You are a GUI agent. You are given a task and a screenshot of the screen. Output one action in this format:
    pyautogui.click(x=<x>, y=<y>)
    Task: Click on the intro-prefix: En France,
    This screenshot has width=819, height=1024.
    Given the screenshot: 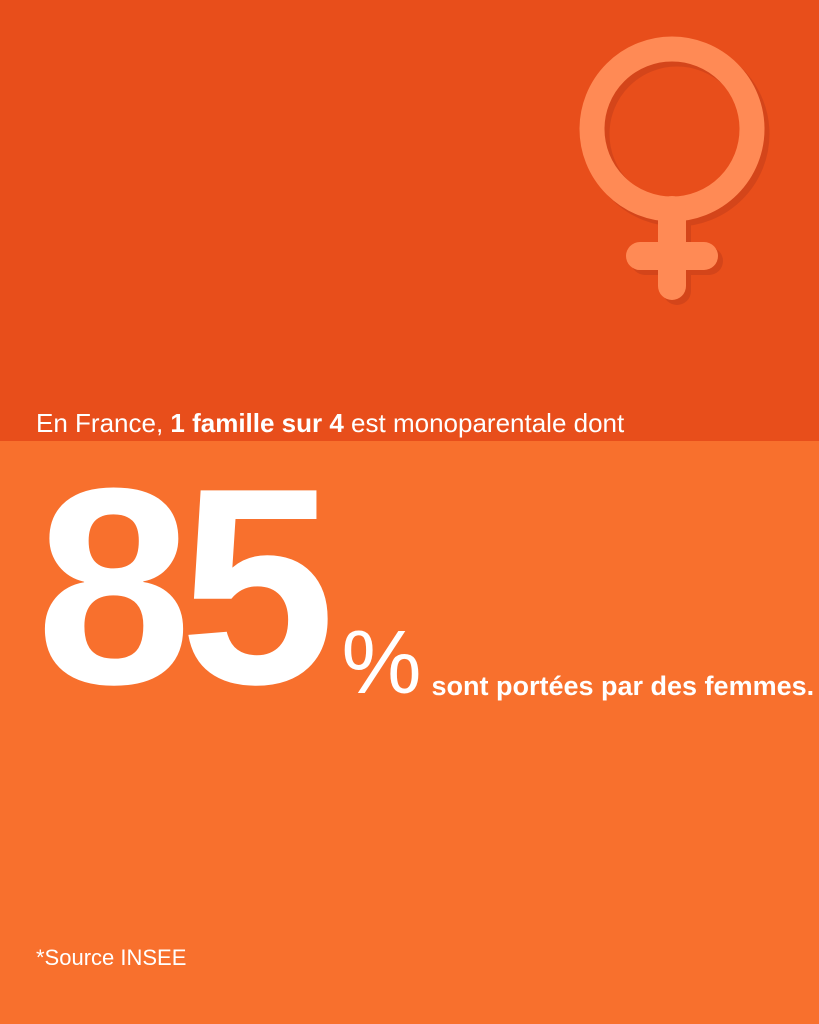 What is the action you would take?
    pyautogui.click(x=103, y=423)
    